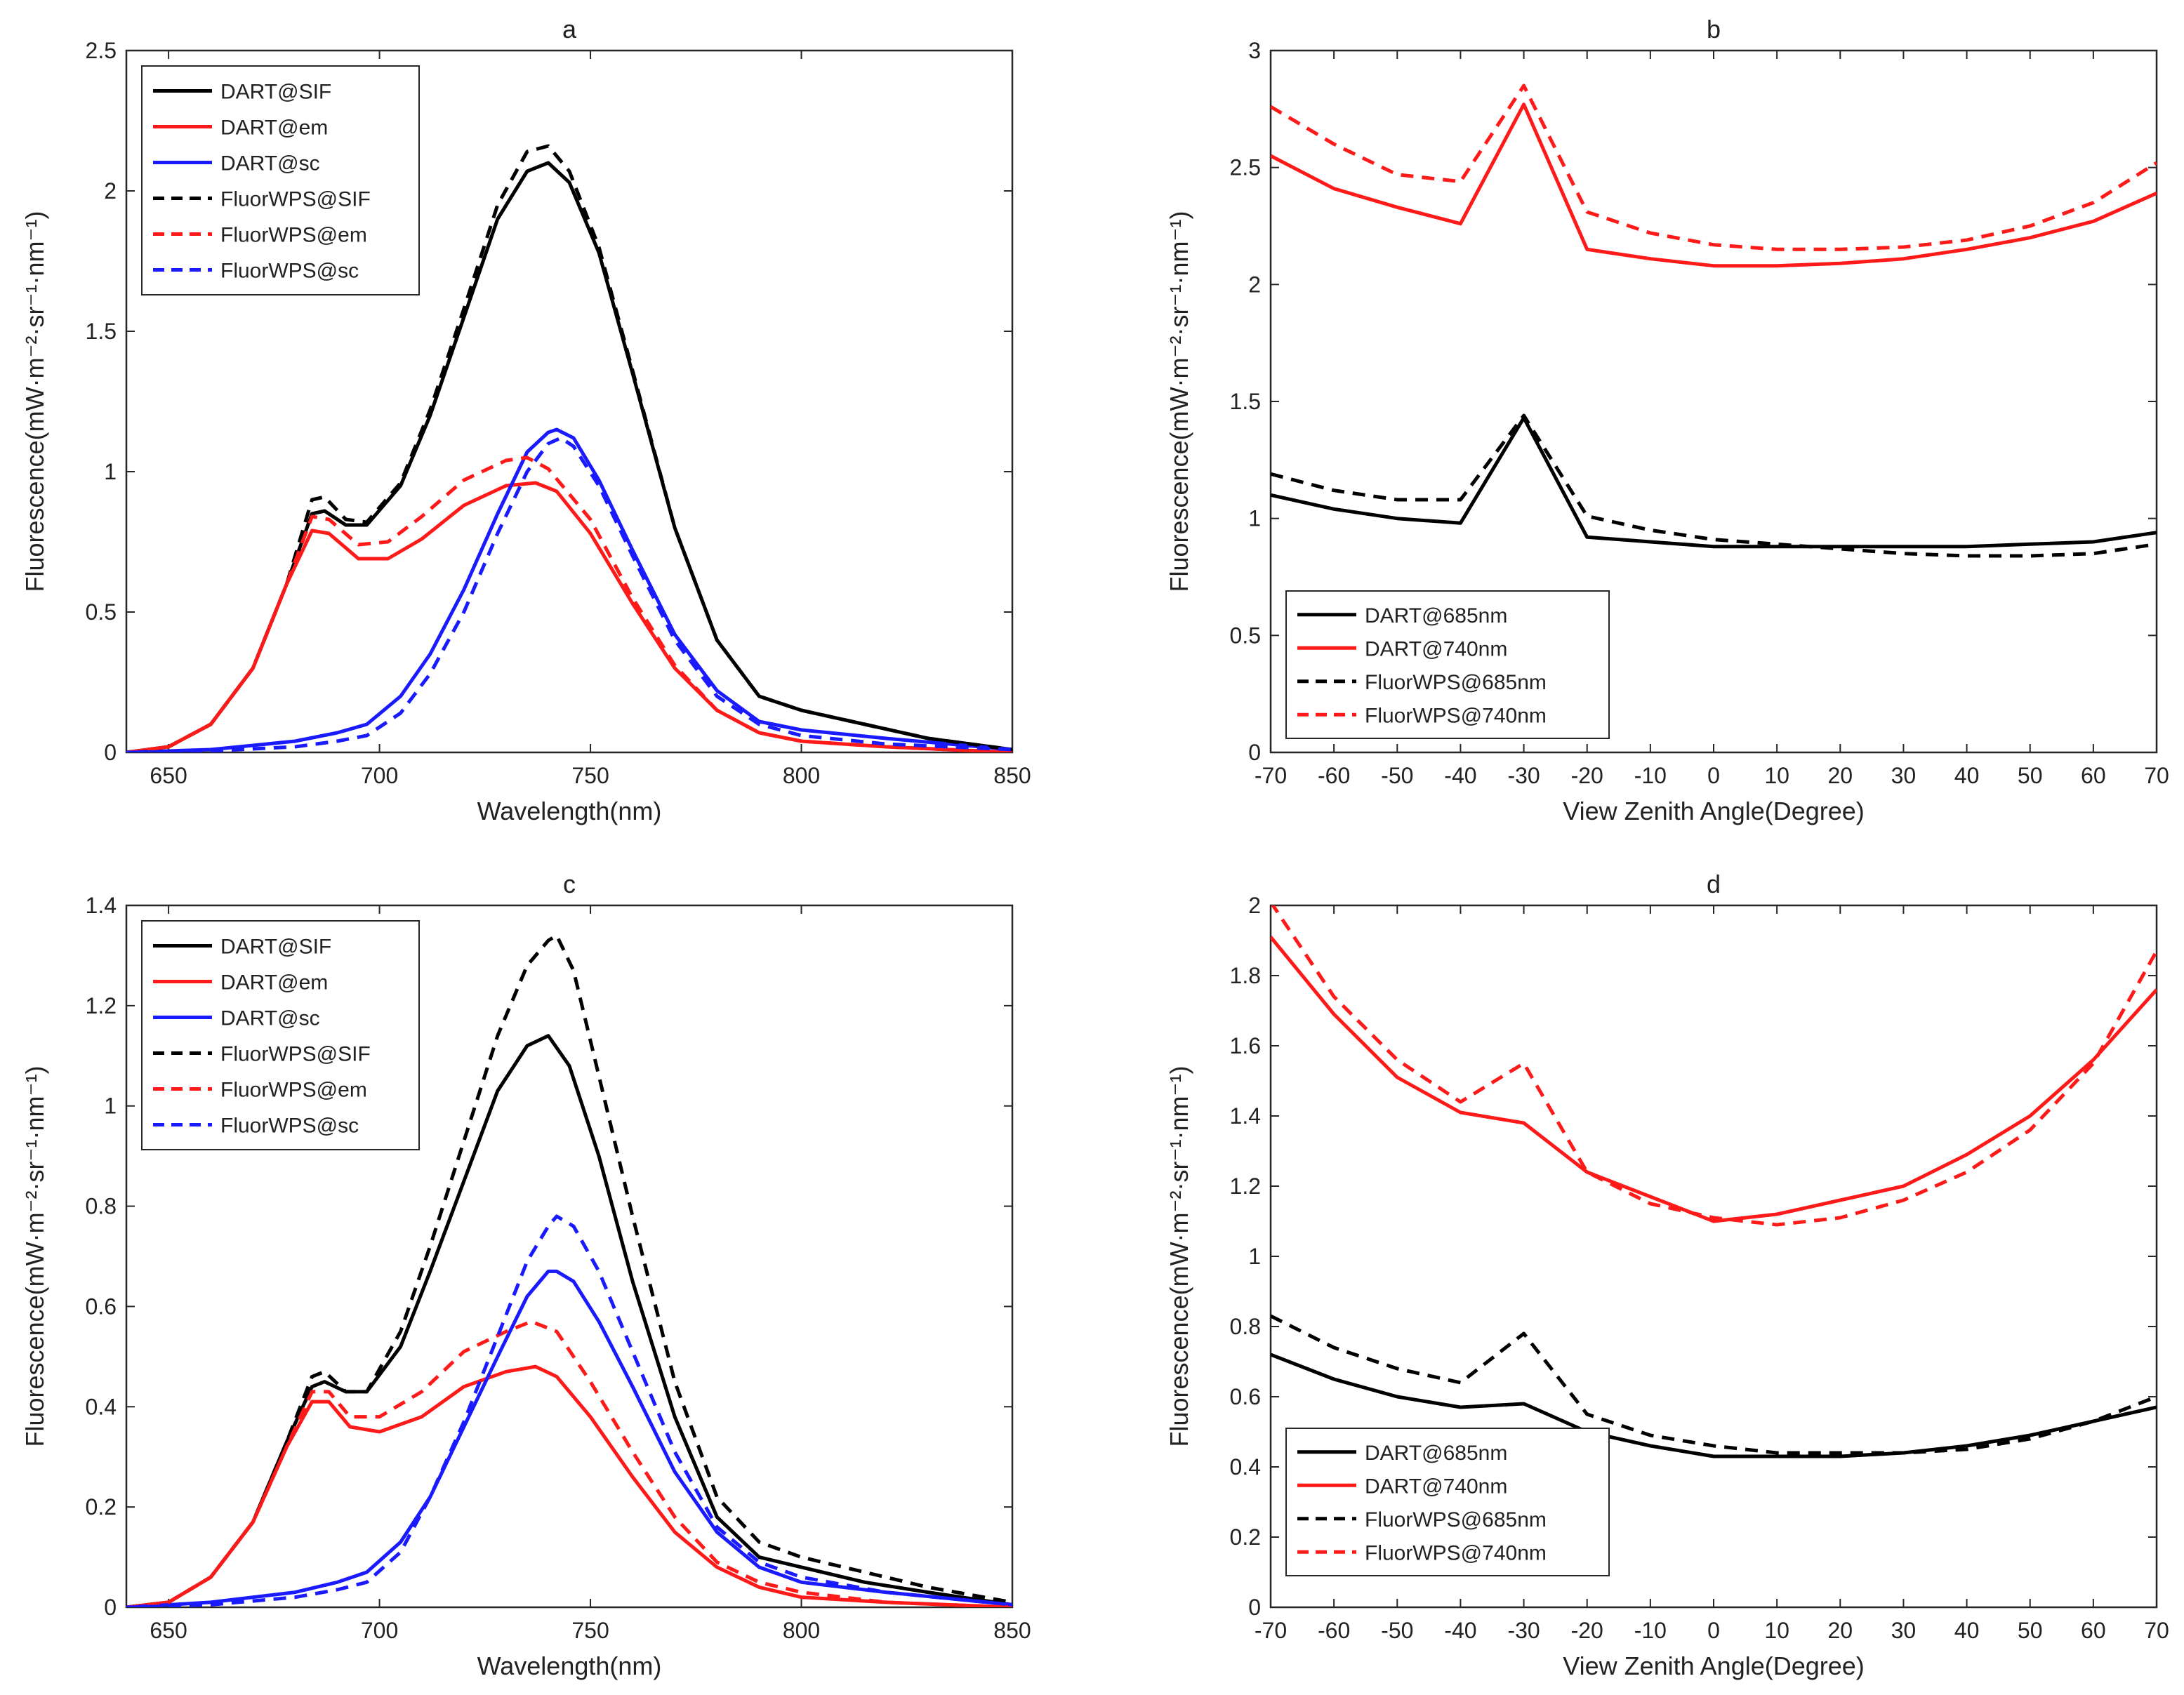 The height and width of the screenshot is (1695, 2184). What do you see at coordinates (569, 884) in the screenshot?
I see `panel-title: c` at bounding box center [569, 884].